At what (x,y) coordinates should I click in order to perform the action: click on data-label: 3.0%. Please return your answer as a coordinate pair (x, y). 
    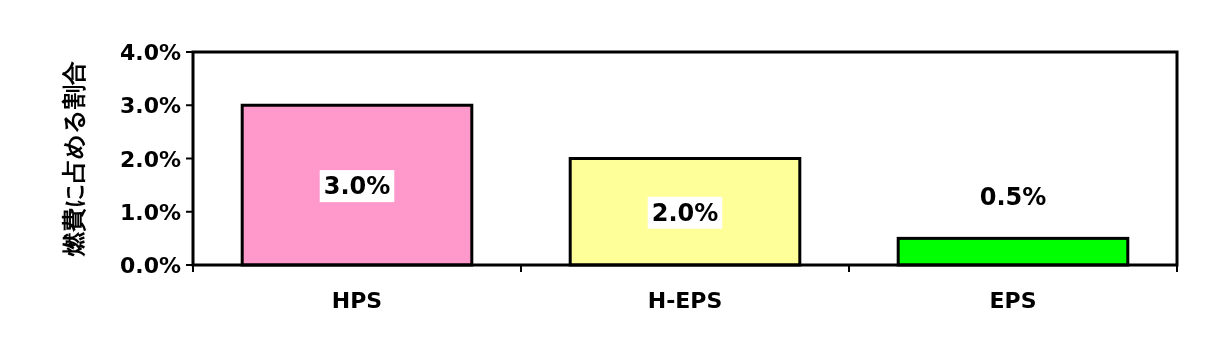
    Looking at the image, I should click on (357, 186).